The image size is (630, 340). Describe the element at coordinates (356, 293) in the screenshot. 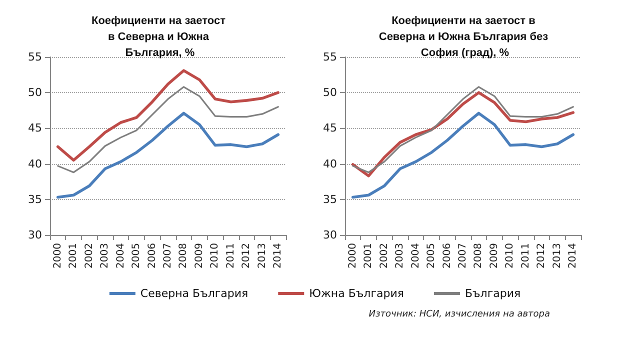

I see `legend-label: Южна България` at that location.